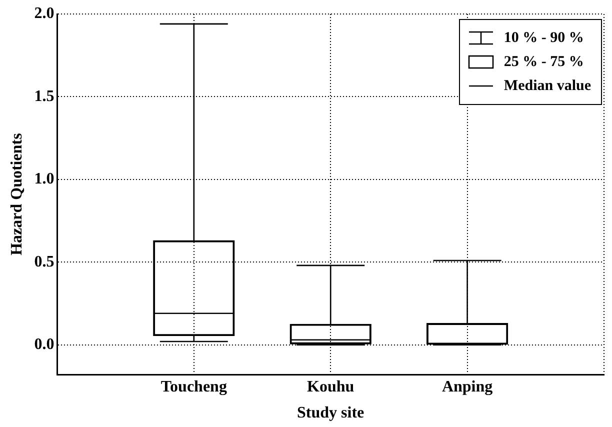 Image resolution: width=612 pixels, height=427 pixels. What do you see at coordinates (44, 261) in the screenshot?
I see `y-tick-label: 0.5` at bounding box center [44, 261].